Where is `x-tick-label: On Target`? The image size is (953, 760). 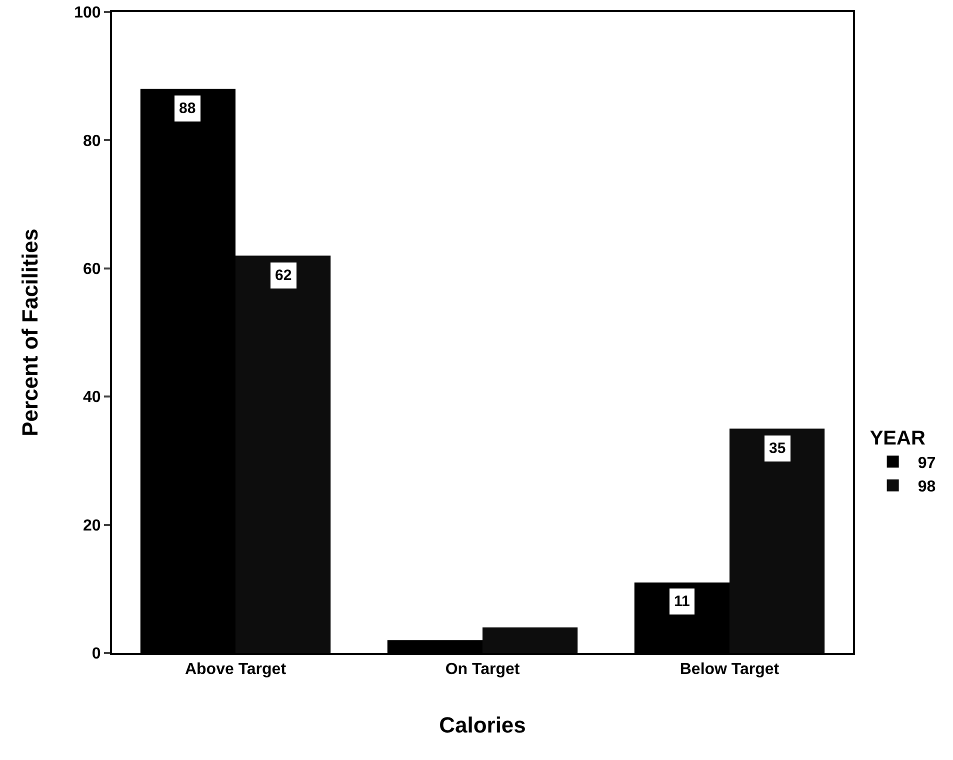 x-tick-label: On Target is located at coordinates (482, 669).